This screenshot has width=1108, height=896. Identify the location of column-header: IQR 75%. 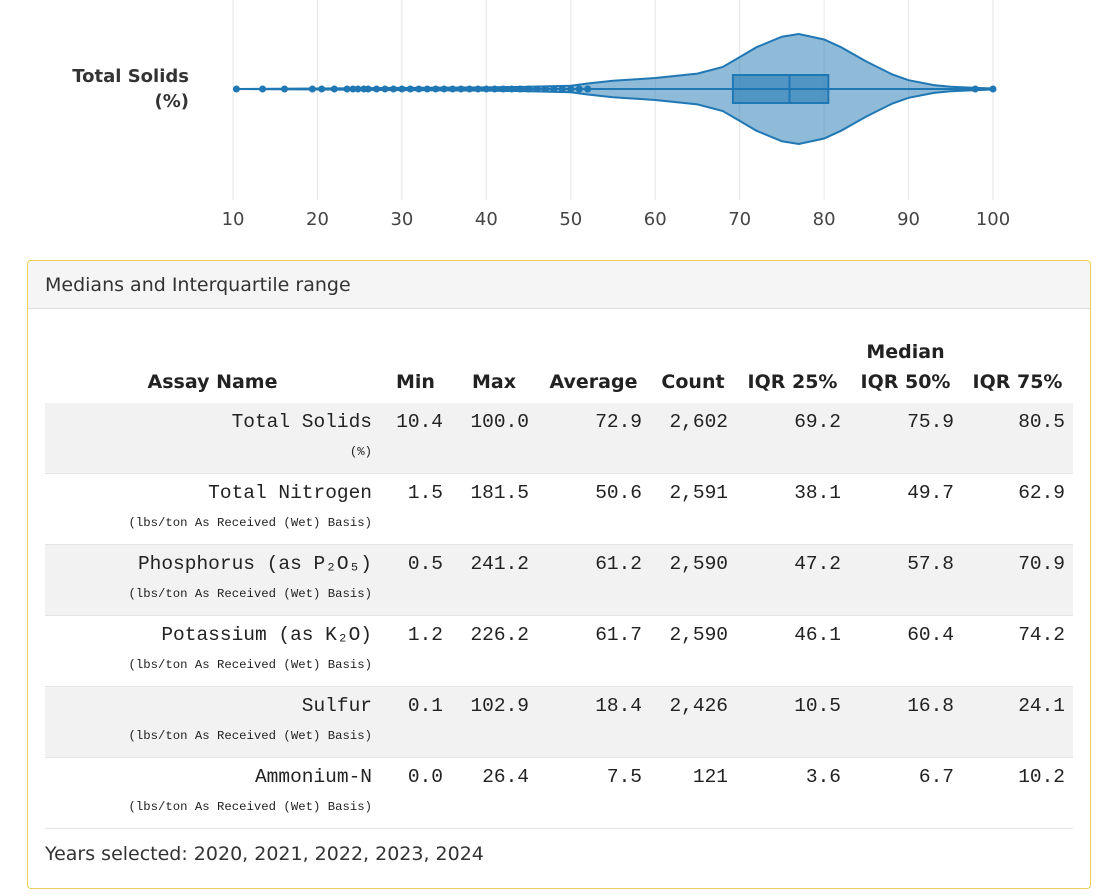
(1017, 382).